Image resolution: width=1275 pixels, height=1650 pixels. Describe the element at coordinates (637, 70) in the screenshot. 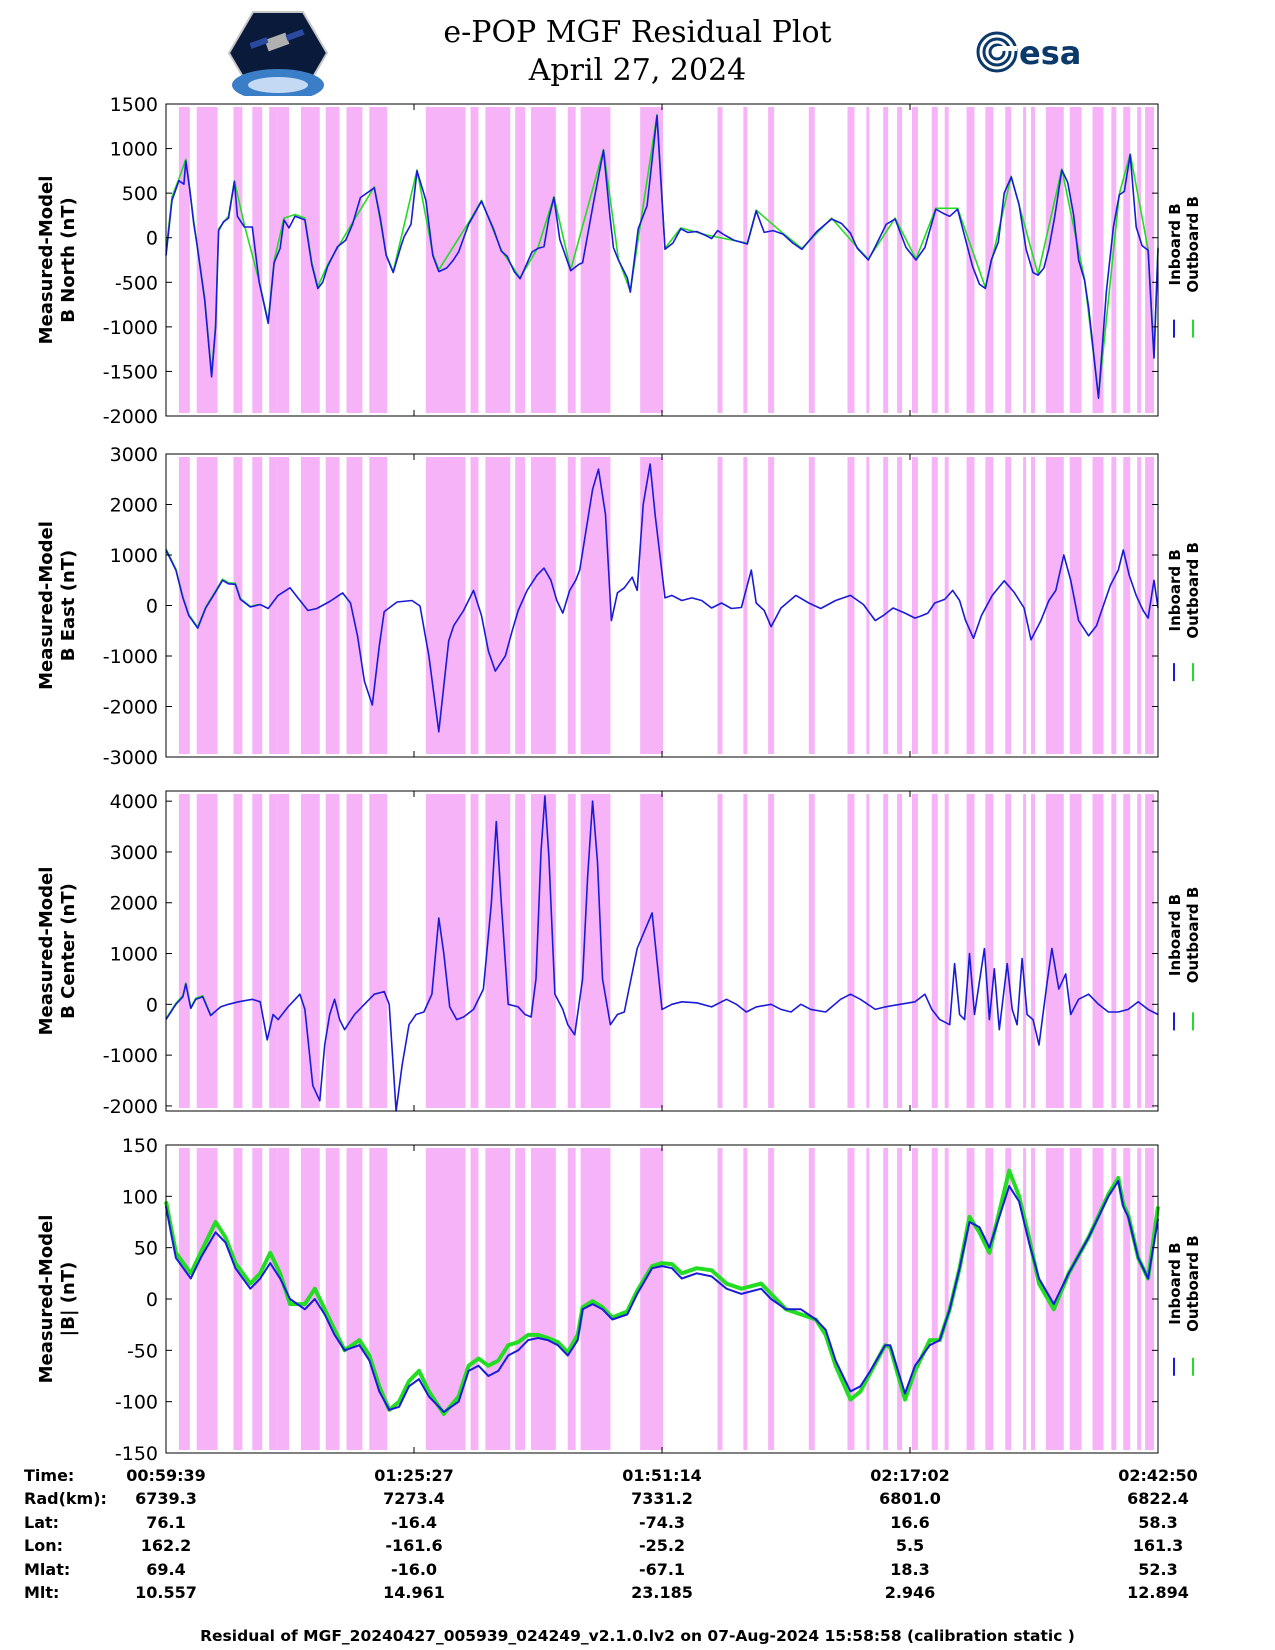

I see `title-date: April 27, 2024` at that location.